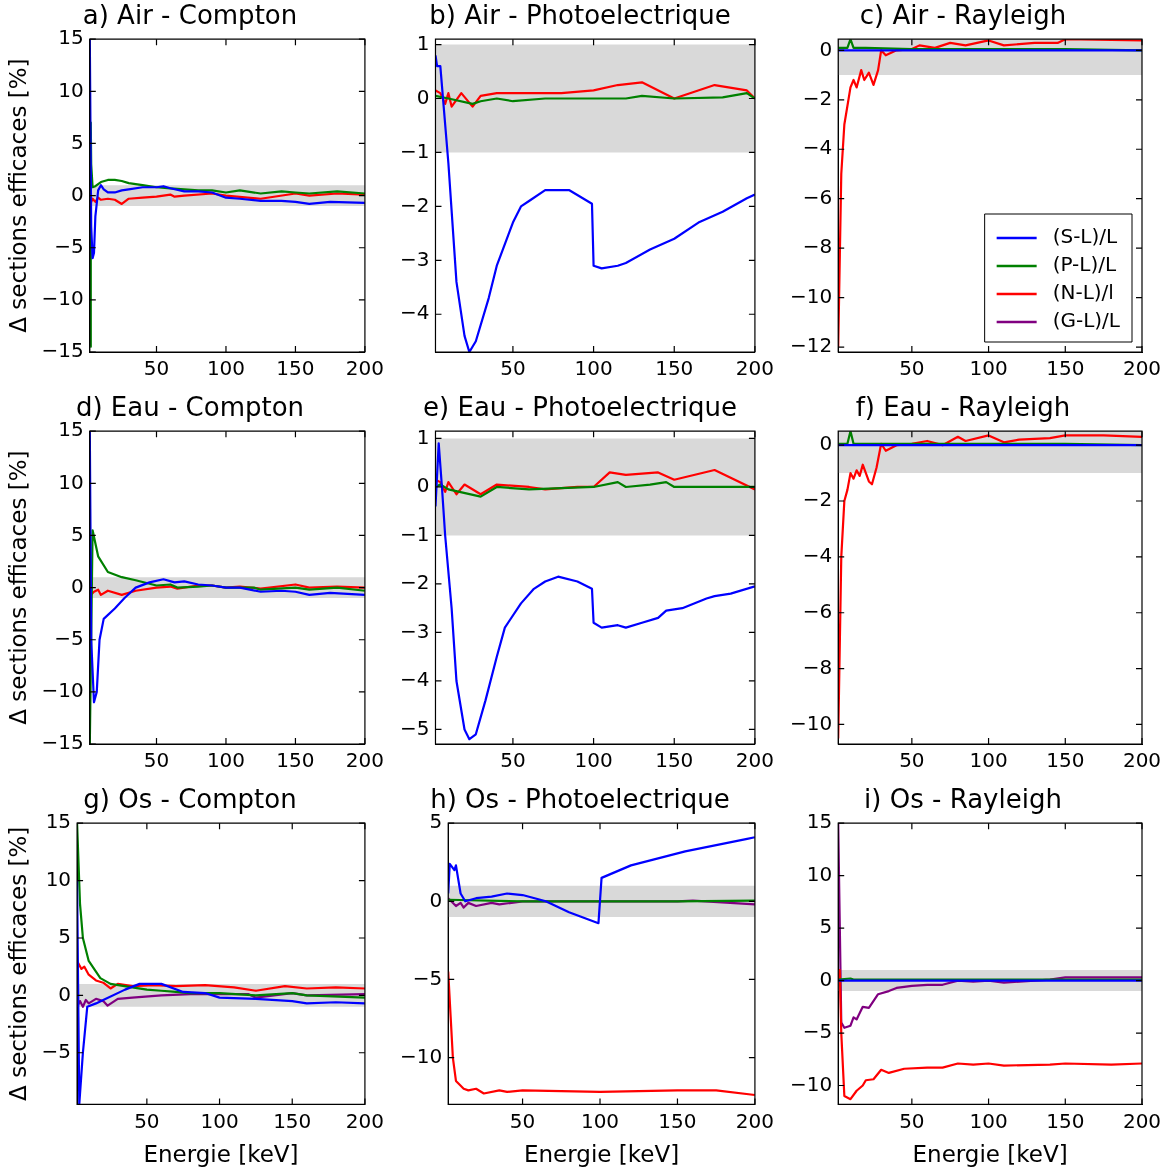 The image size is (1172, 1176). Describe the element at coordinates (811, 345) in the screenshot. I see `y-tick-label: −12` at that location.